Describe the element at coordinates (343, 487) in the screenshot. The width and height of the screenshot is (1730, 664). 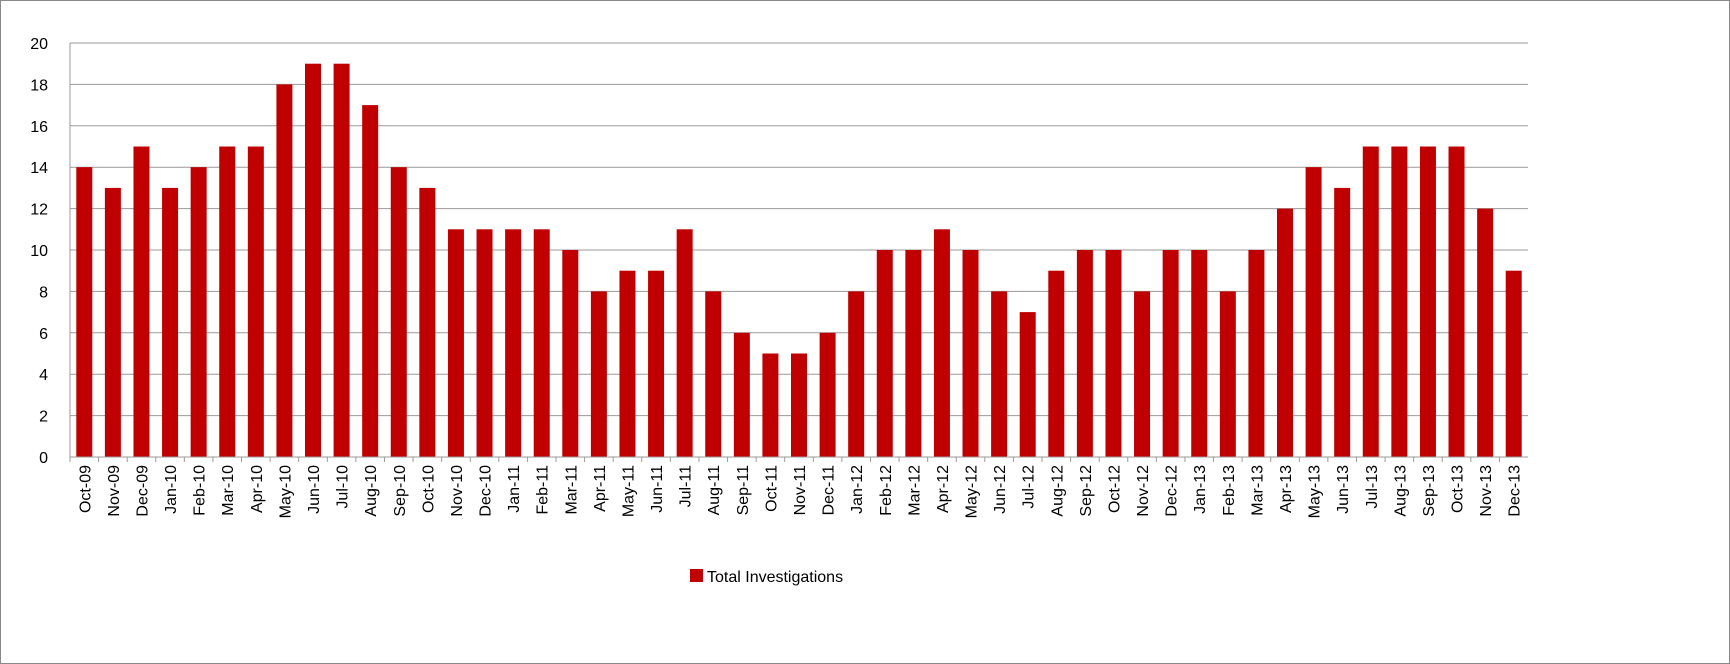
I see `x-tick-label: Jul-10` at that location.